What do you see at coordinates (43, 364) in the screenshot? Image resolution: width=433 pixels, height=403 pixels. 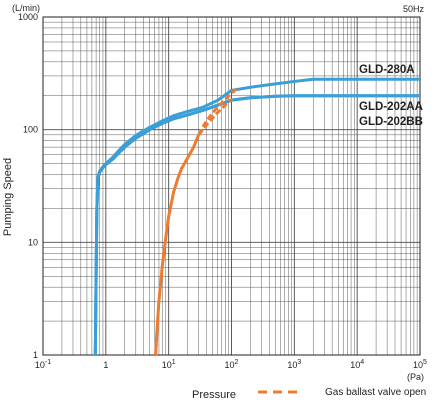 I see `x-tick-label: 10⁻¹` at bounding box center [43, 364].